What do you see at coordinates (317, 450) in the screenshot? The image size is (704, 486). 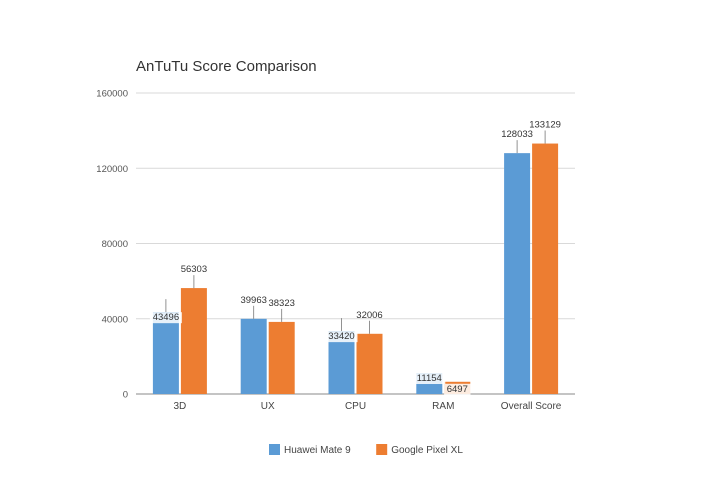 I see `legend-label: Huawei Mate 9` at bounding box center [317, 450].